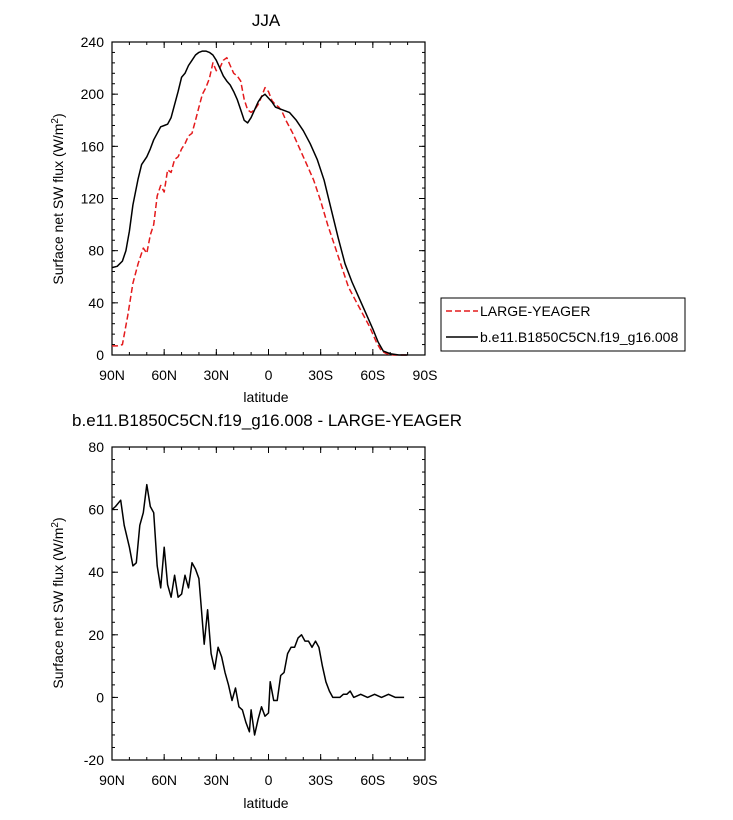 This screenshot has width=733, height=820. What do you see at coordinates (579, 337) in the screenshot?
I see `legend-label-b-e11: b.e11.B1850C5CN.f19_g16.008` at bounding box center [579, 337].